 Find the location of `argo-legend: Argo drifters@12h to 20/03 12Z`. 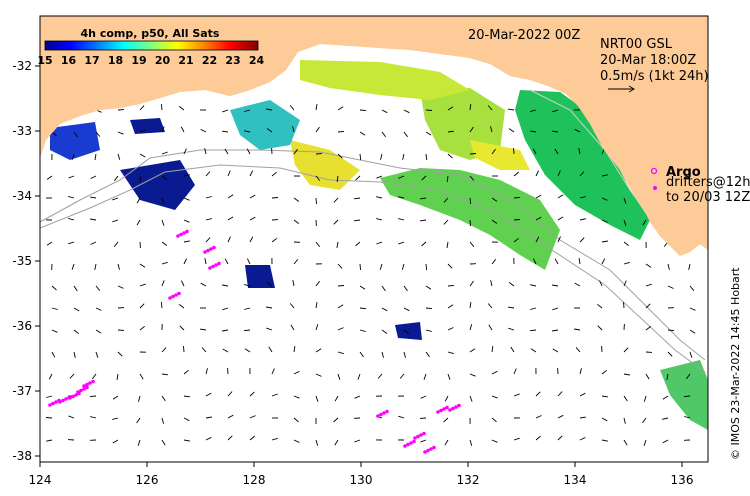

argo-legend: Argo drifters@12h to 20/03 12Z is located at coordinates (700, 185).